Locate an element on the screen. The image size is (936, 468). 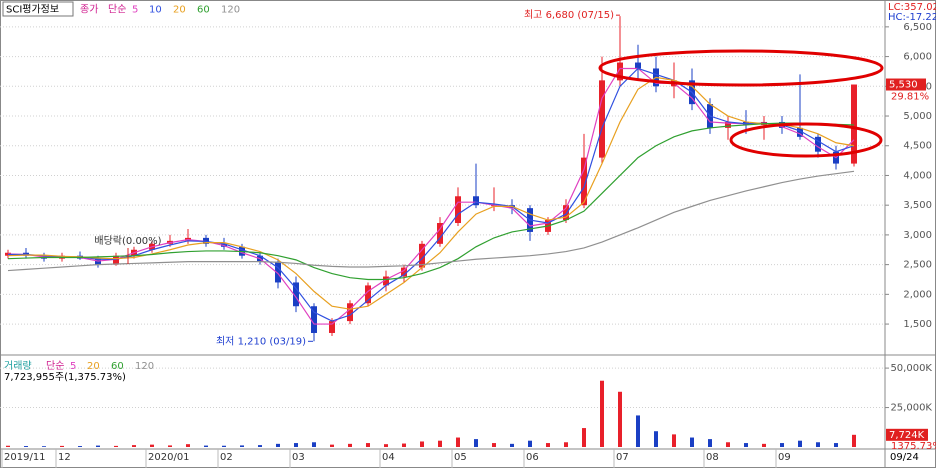
x-tick-label: 06 is located at coordinates (532, 457).